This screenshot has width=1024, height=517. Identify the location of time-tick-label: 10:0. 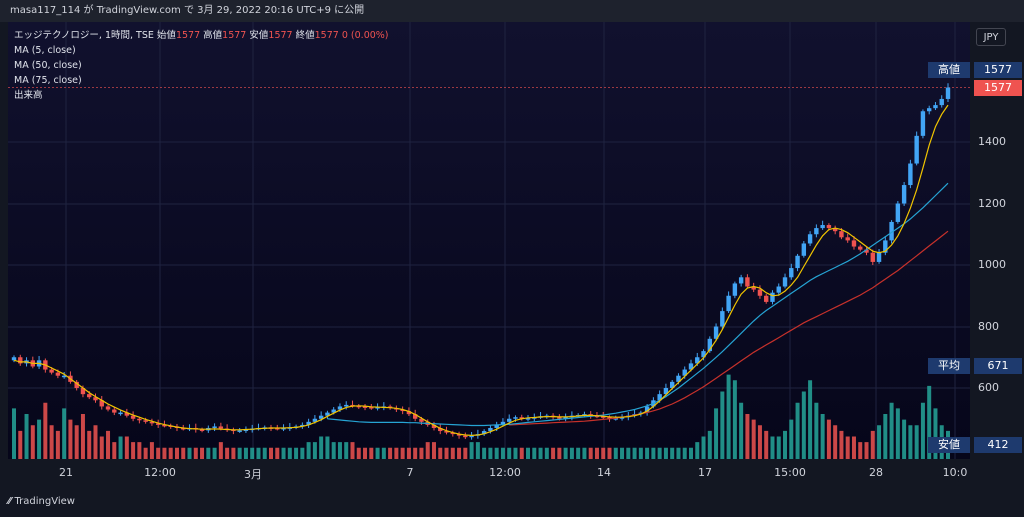
(955, 472).